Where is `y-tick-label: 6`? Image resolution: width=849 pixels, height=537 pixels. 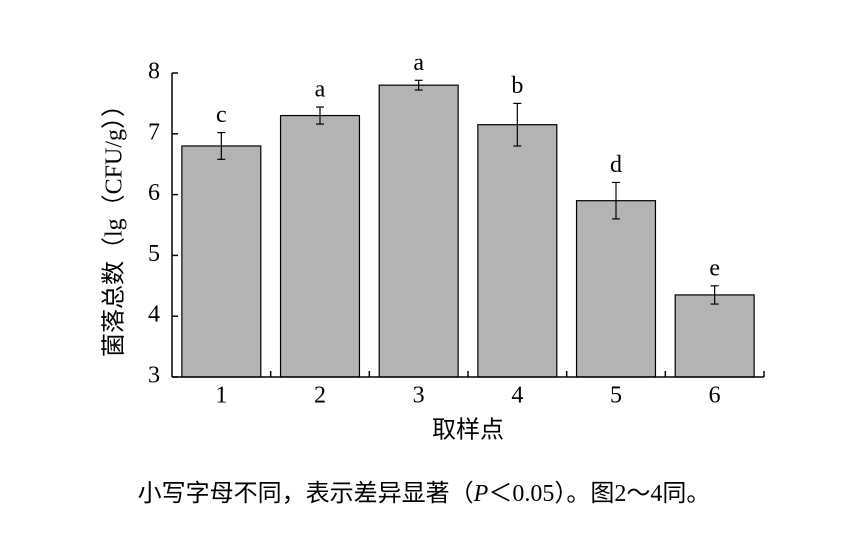 y-tick-label: 6 is located at coordinates (154, 193).